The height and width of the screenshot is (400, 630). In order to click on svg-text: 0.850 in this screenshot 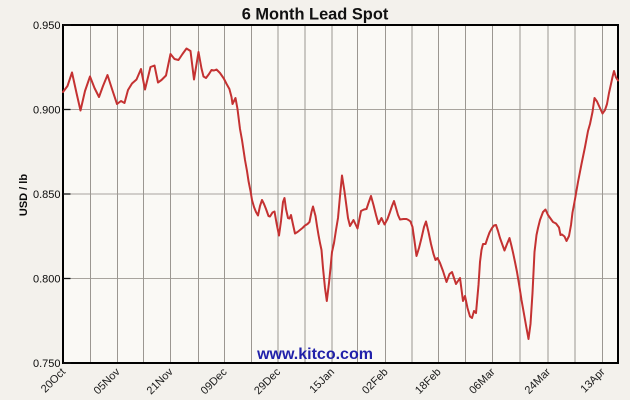, I will do `click(47, 195)`.